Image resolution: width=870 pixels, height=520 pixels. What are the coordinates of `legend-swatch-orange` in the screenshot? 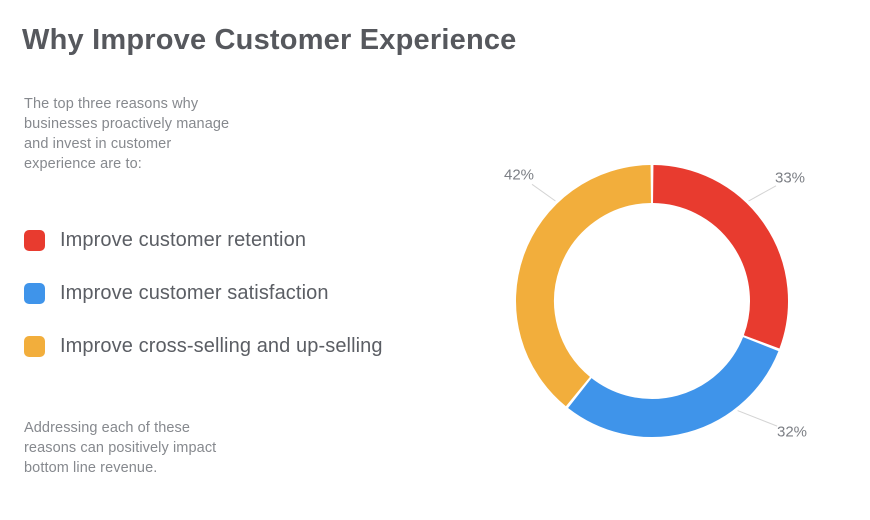 It's located at (34, 346).